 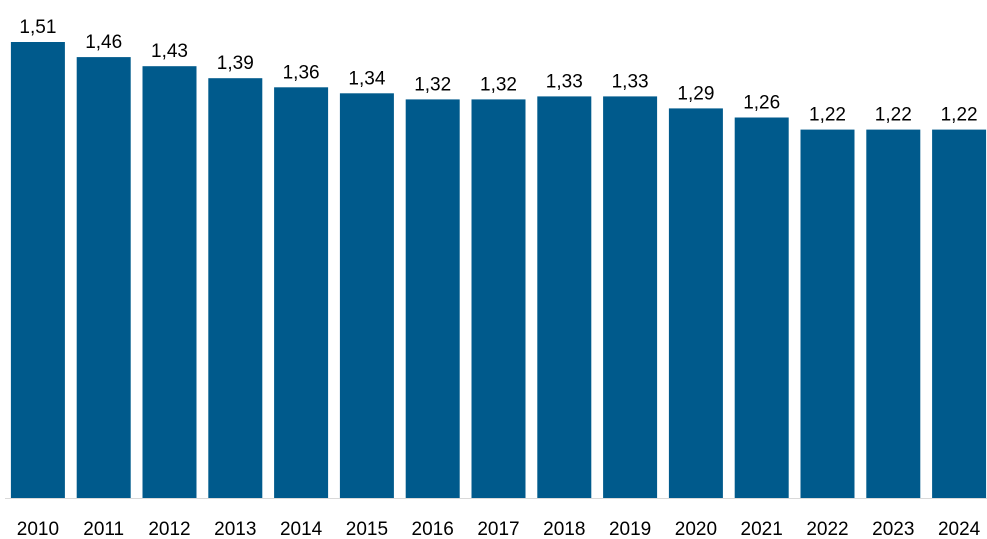 I want to click on bar-2011, so click(x=103, y=277).